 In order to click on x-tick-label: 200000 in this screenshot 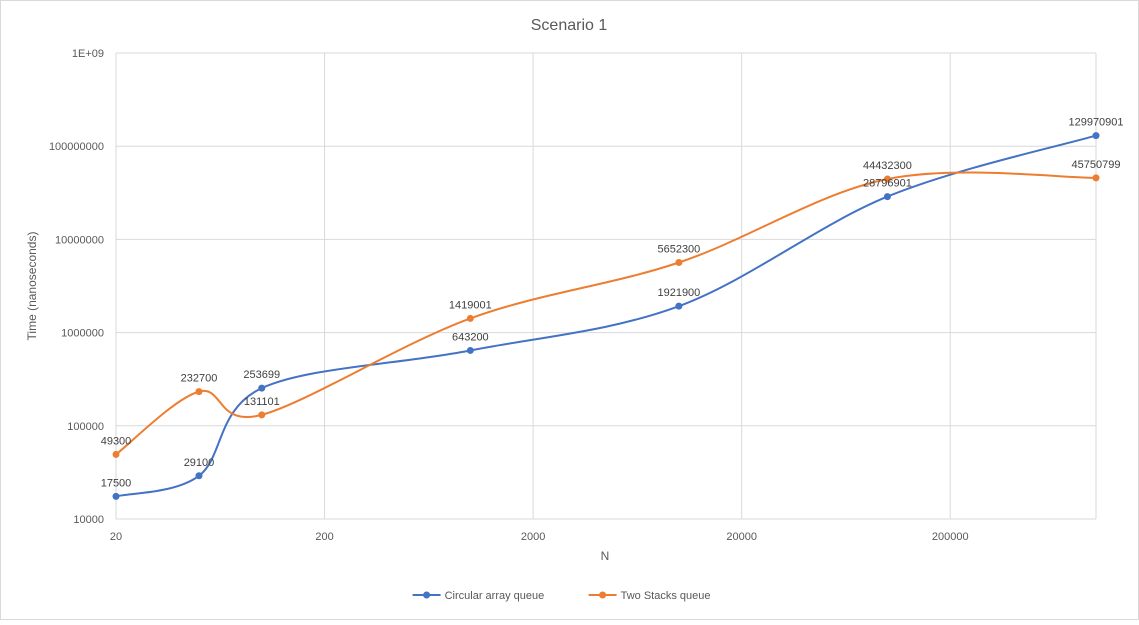, I will do `click(950, 537)`.